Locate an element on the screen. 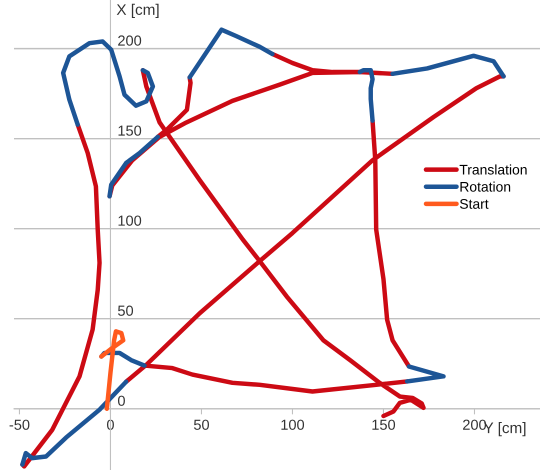  x-tick-label: 100 is located at coordinates (292, 425).